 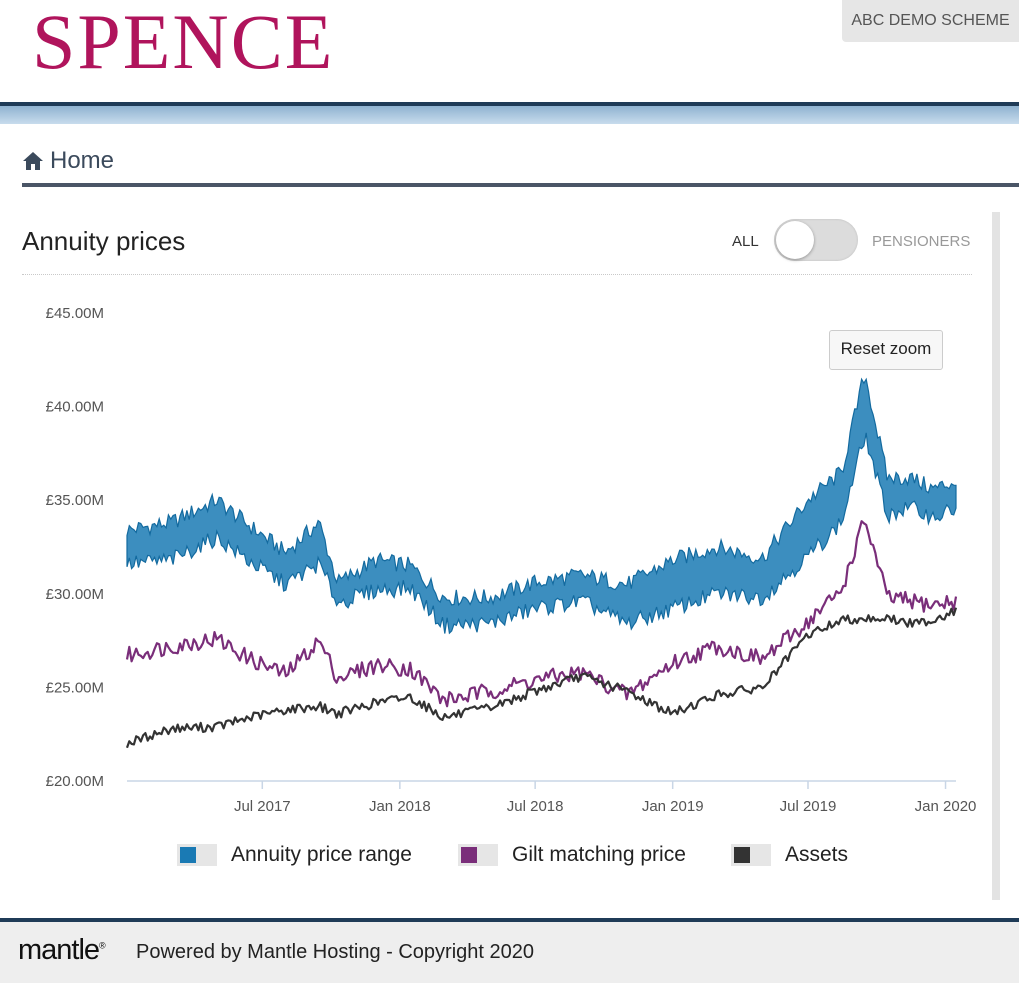 What do you see at coordinates (75, 594) in the screenshot?
I see `y-tick-label: £30.00M` at bounding box center [75, 594].